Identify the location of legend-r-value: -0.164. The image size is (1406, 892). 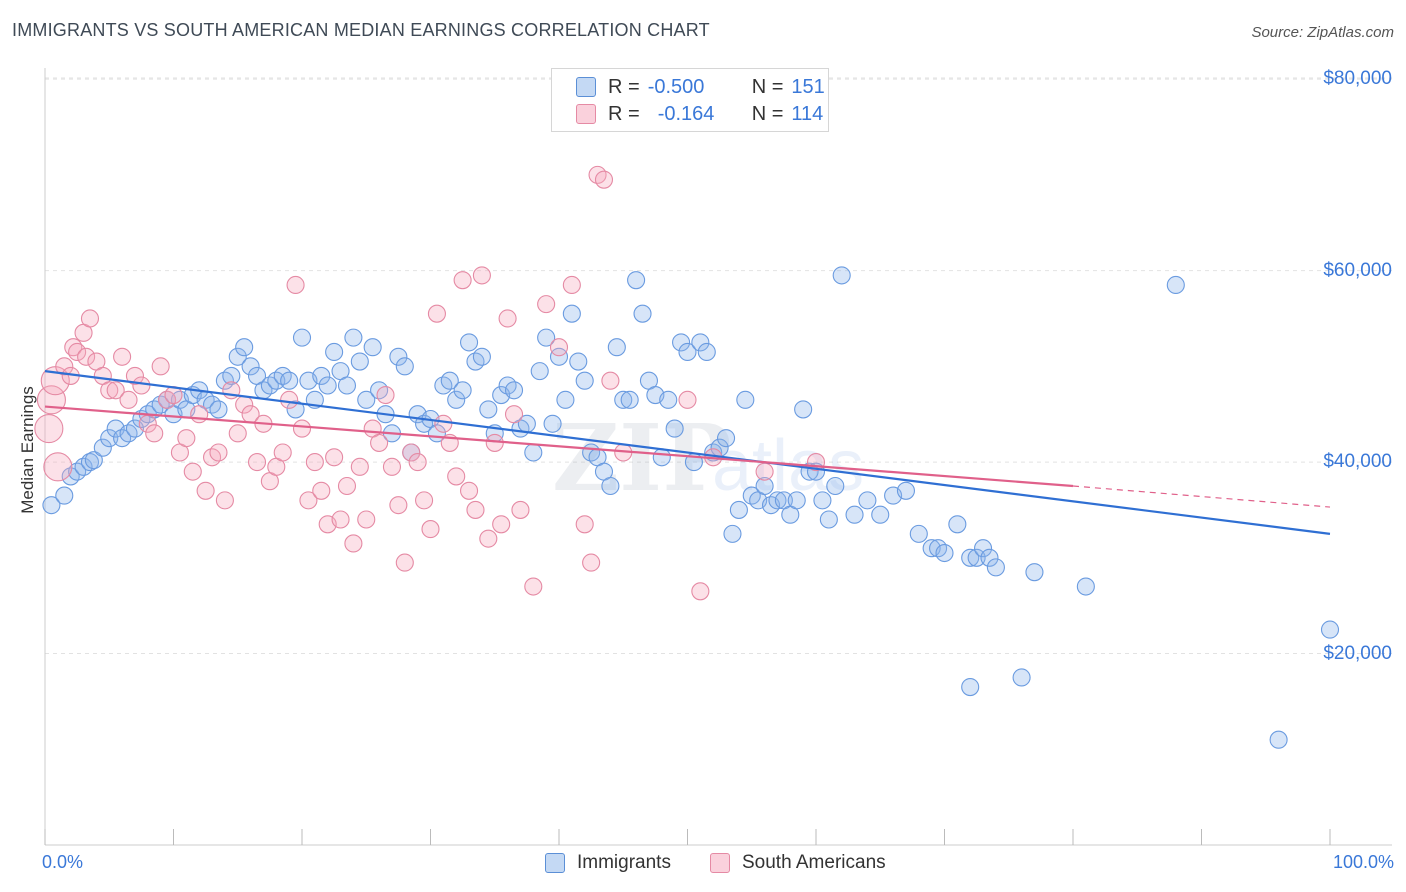
(686, 113).